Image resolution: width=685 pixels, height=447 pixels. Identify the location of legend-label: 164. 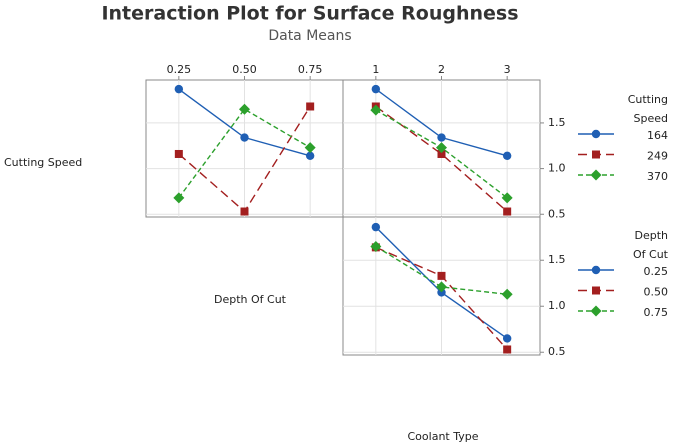
(657, 135).